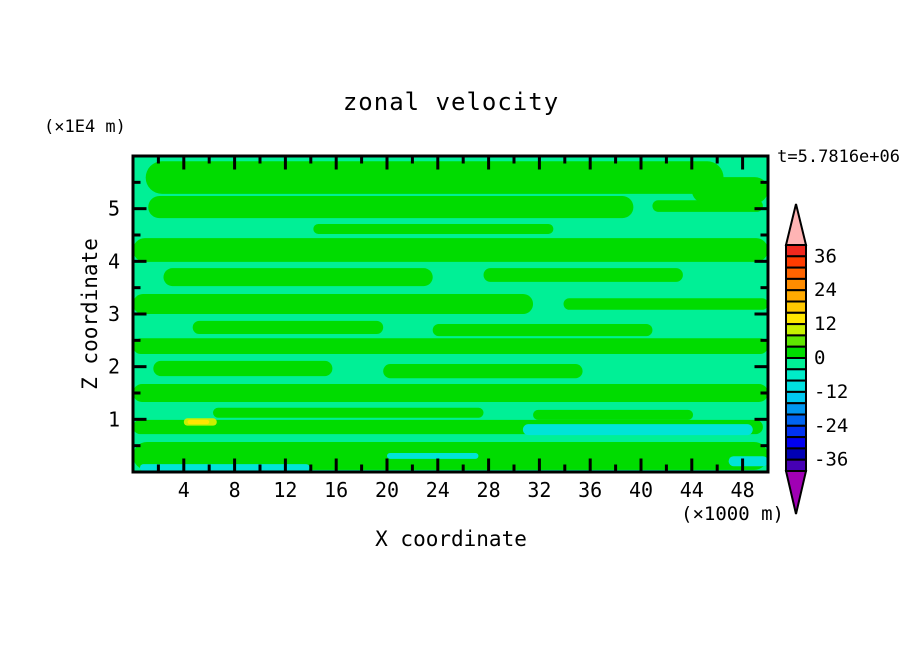  I want to click on x-tick-label: 8, so click(235, 490).